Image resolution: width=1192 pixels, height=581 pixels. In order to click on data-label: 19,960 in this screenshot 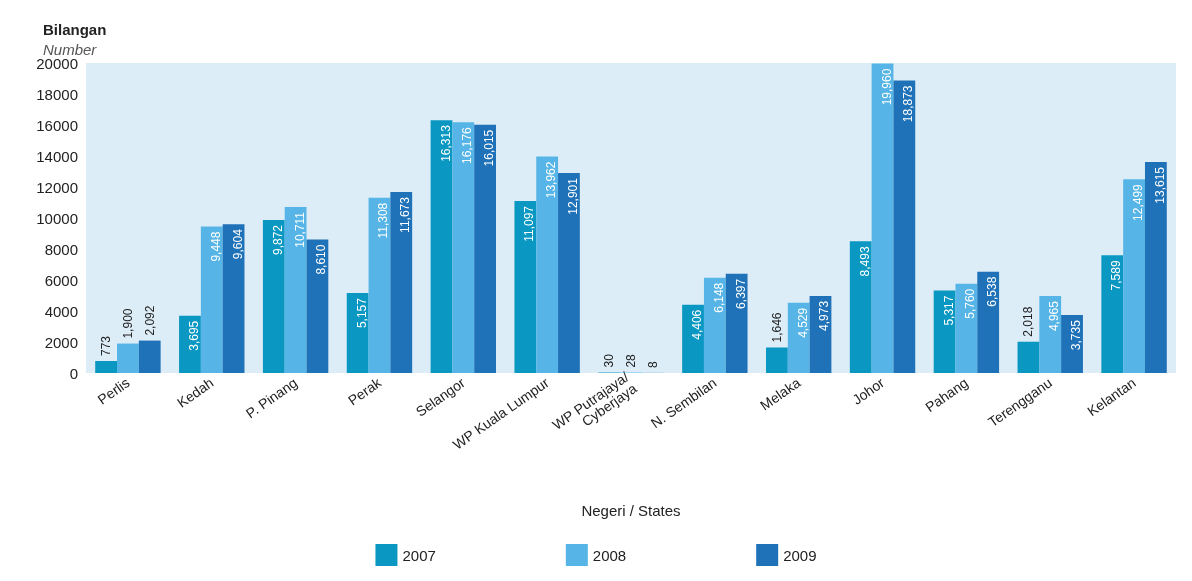, I will do `click(886, 87)`.